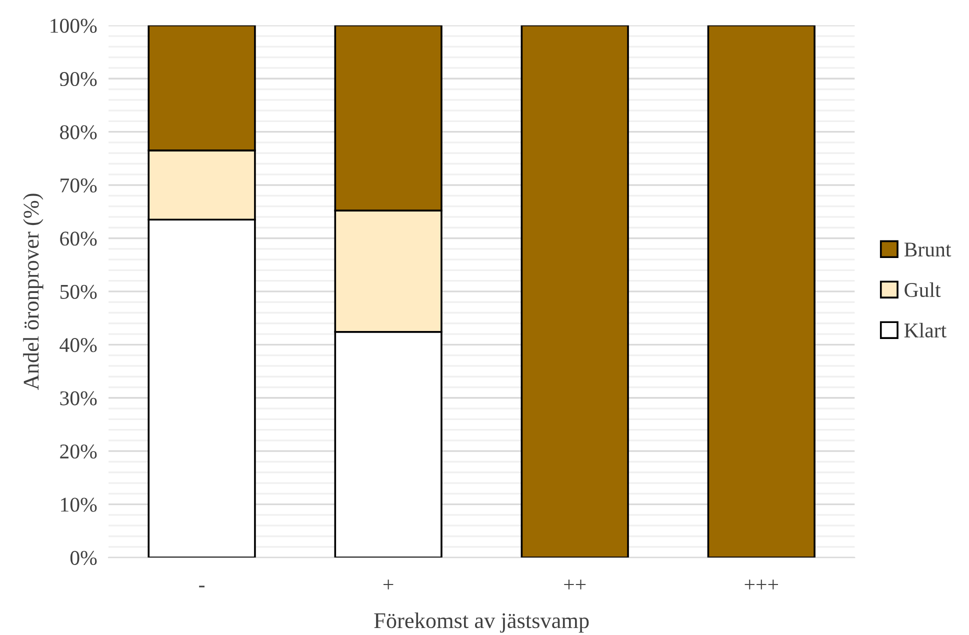  Describe the element at coordinates (388, 585) in the screenshot. I see `x-tick-label: +` at that location.